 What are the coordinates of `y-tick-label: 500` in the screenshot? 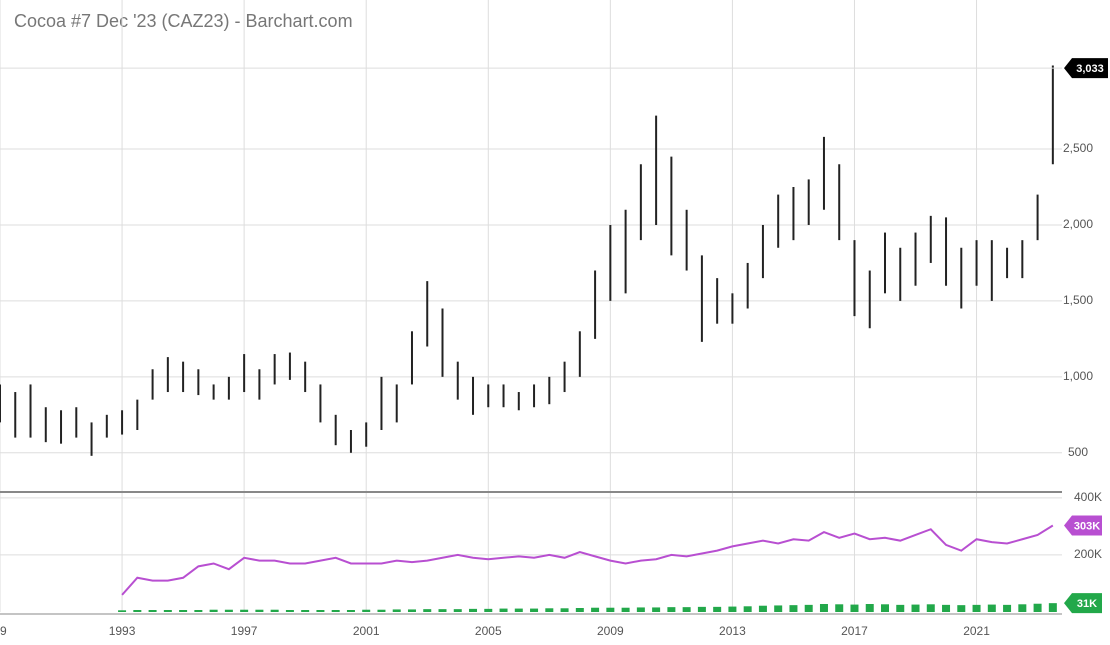 It's located at (1078, 452).